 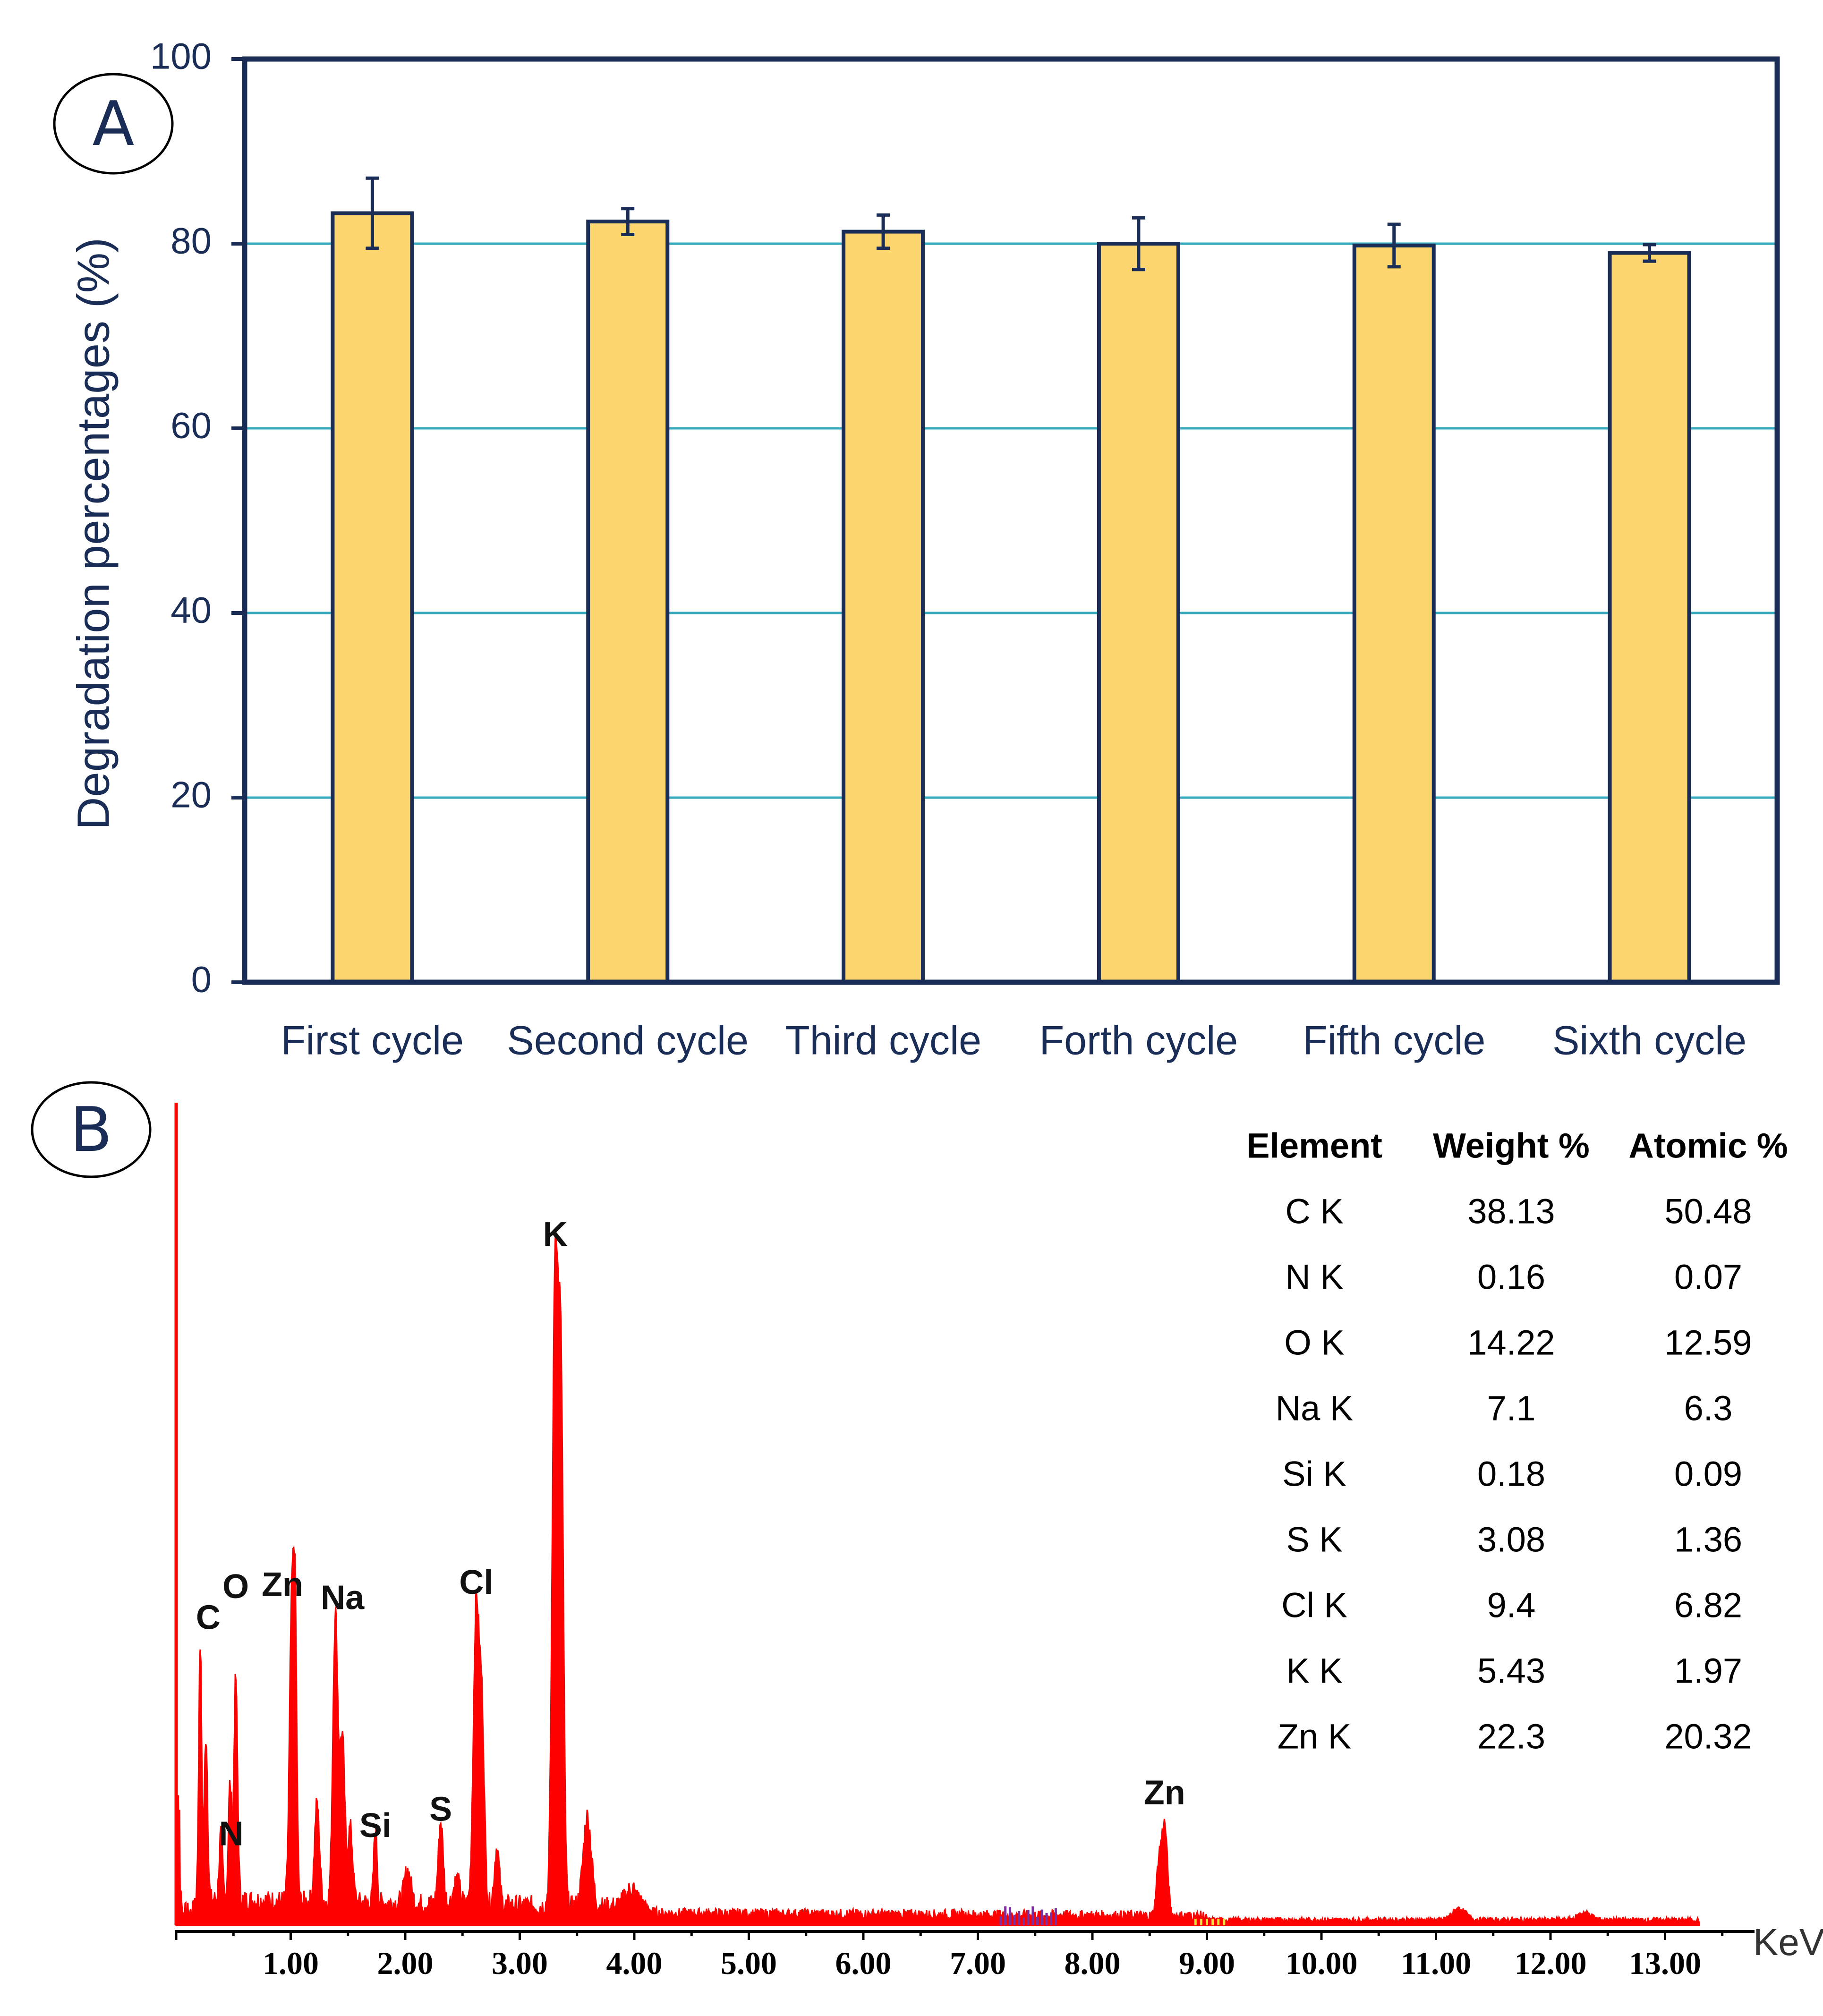 What do you see at coordinates (191, 425) in the screenshot?
I see `y-tick-label: 60` at bounding box center [191, 425].